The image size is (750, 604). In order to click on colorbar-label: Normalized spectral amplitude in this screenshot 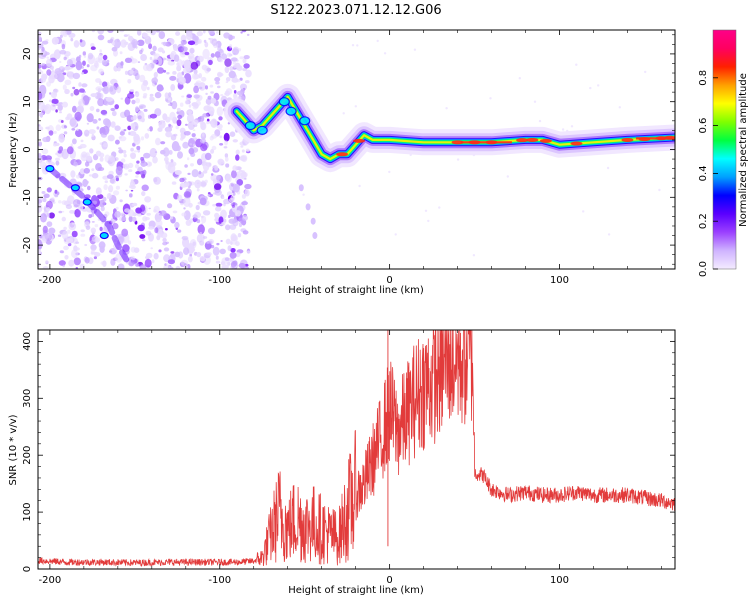, I will do `click(743, 150)`.